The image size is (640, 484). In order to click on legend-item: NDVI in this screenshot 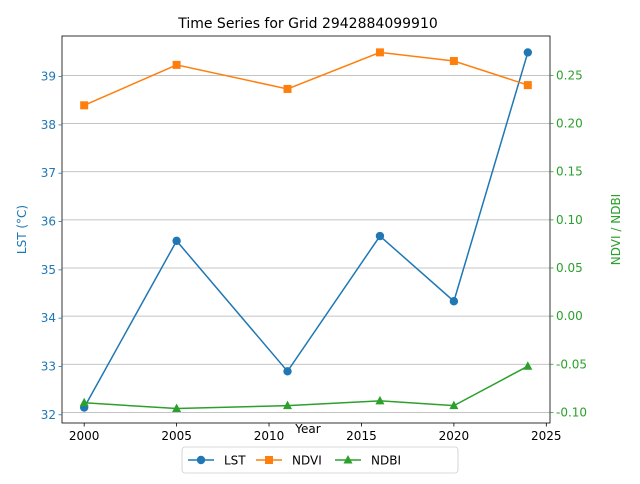, I will do `click(289, 461)`.